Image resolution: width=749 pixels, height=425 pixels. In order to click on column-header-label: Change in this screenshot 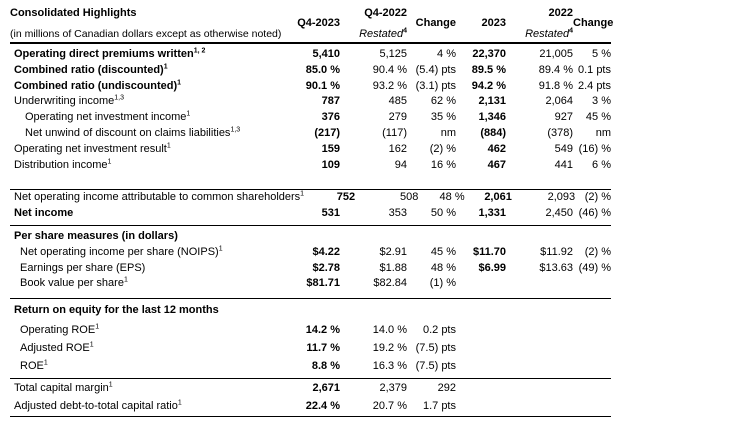, I will do `click(593, 23)`.